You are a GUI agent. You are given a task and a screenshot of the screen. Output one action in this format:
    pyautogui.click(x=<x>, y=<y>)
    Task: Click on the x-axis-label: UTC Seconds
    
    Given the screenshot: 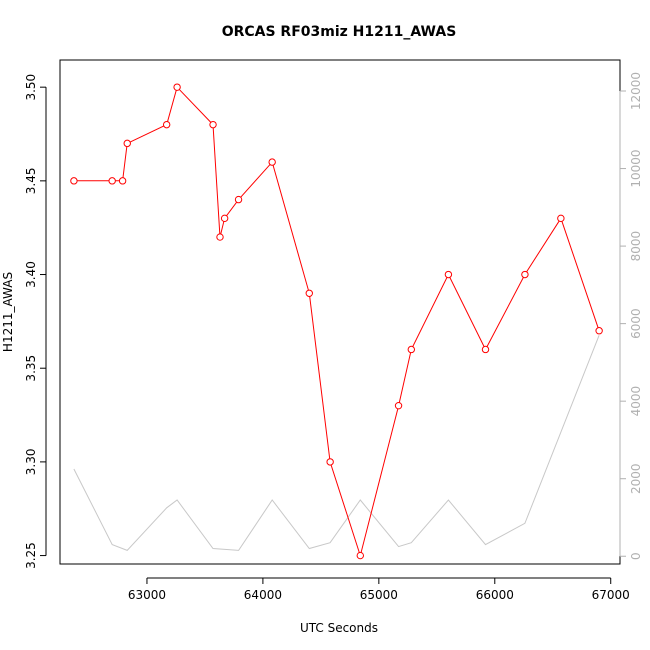 What is the action you would take?
    pyautogui.click(x=339, y=628)
    